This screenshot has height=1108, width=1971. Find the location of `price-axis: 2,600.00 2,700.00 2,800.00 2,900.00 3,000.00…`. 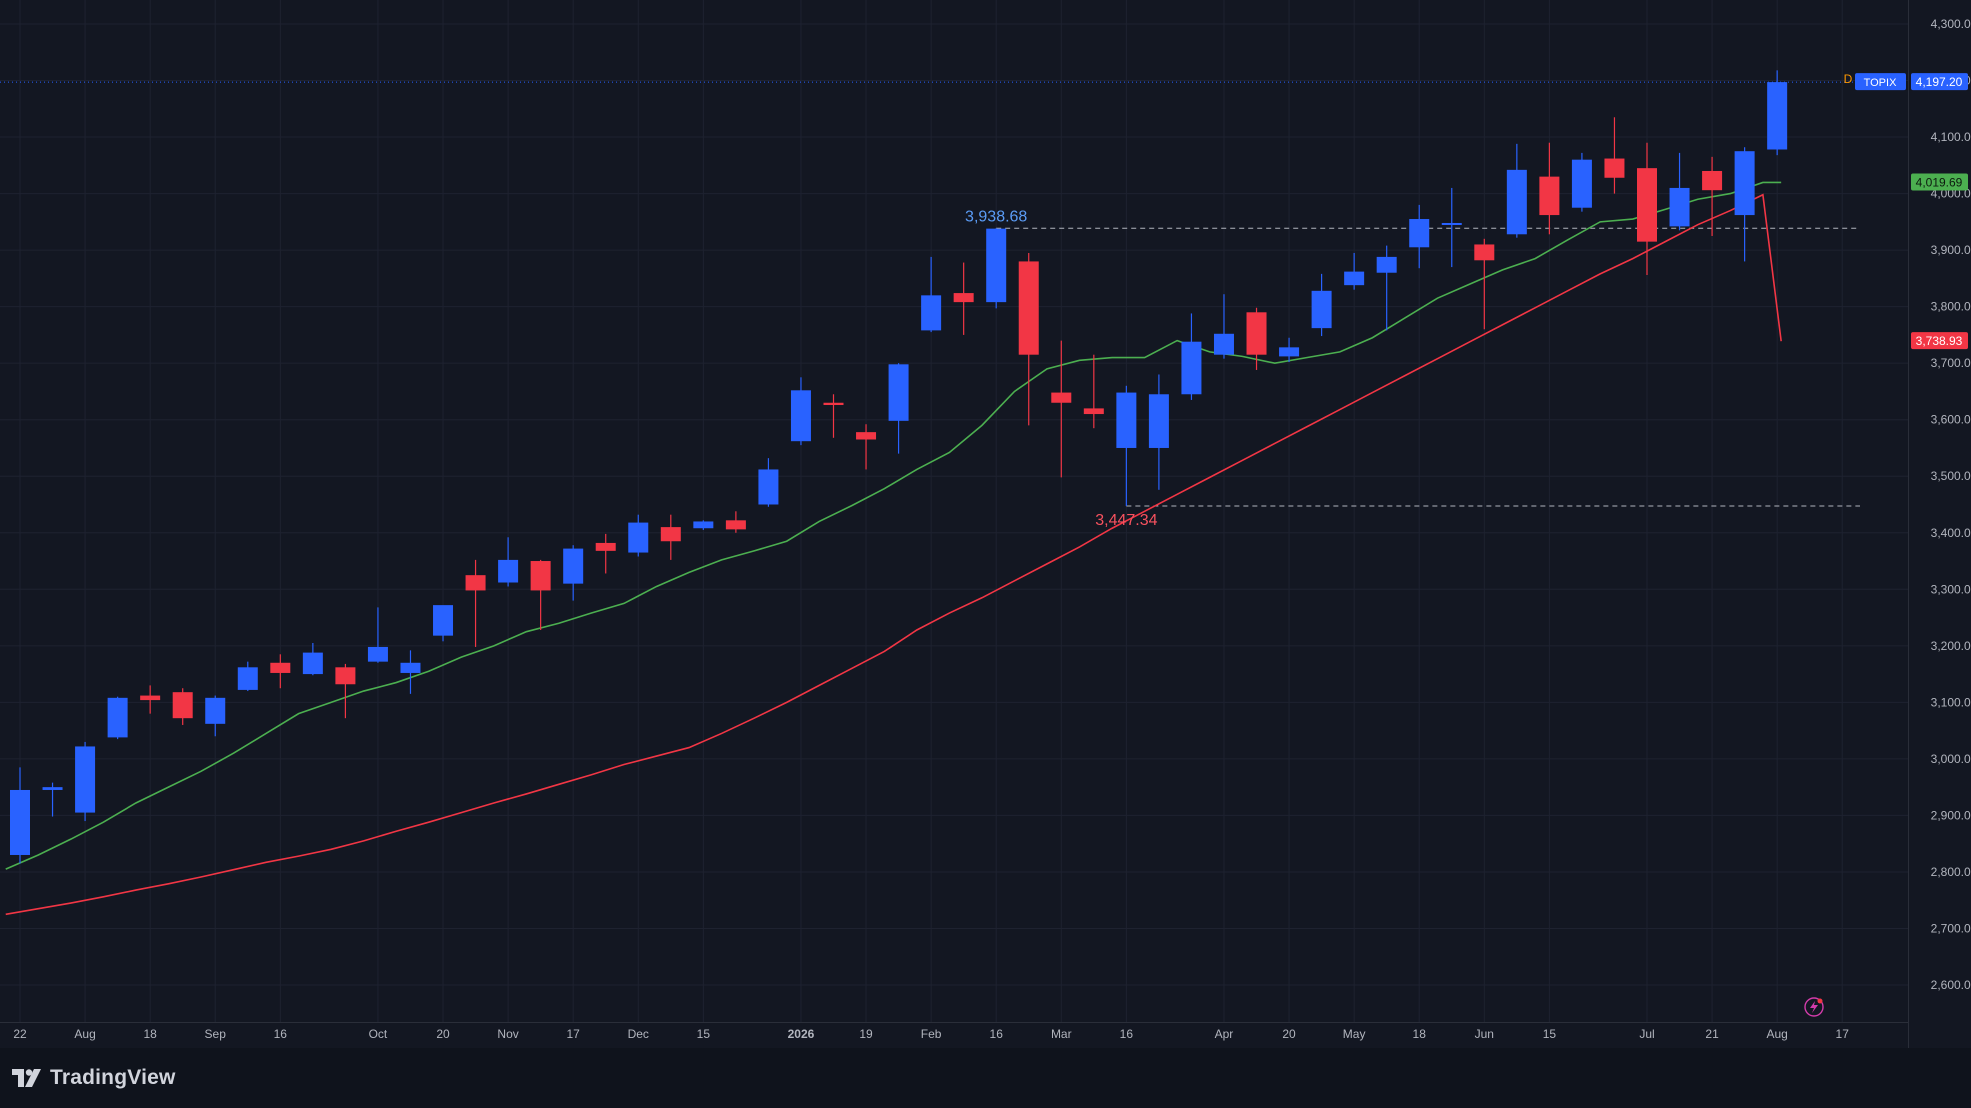

price-axis: 2,600.00 2,700.00 2,800.00 2,900.00 3,000.00… is located at coordinates (1939, 524).